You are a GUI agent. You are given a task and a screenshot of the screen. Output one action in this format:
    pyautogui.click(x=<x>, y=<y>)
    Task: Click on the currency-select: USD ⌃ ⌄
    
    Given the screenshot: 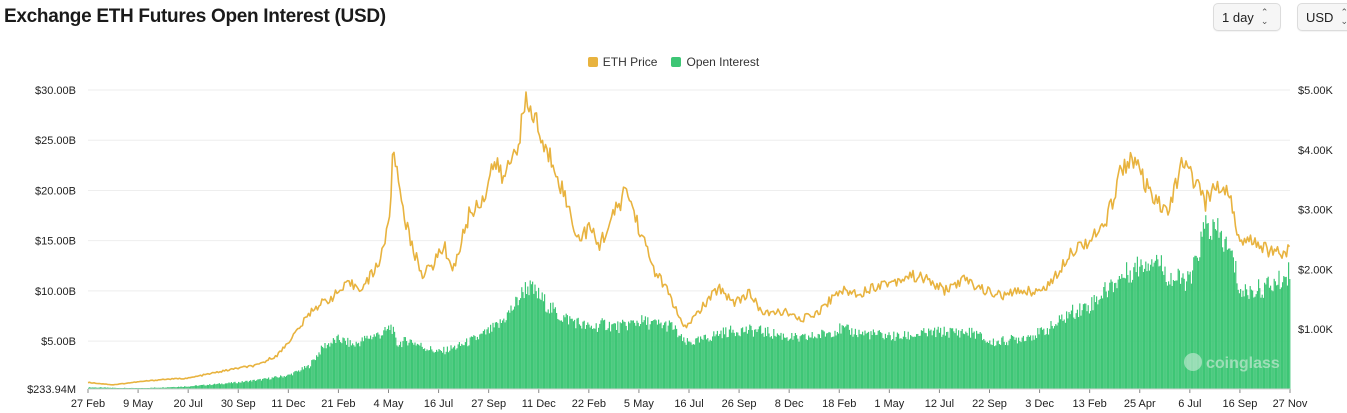 What is the action you would take?
    pyautogui.click(x=1322, y=17)
    